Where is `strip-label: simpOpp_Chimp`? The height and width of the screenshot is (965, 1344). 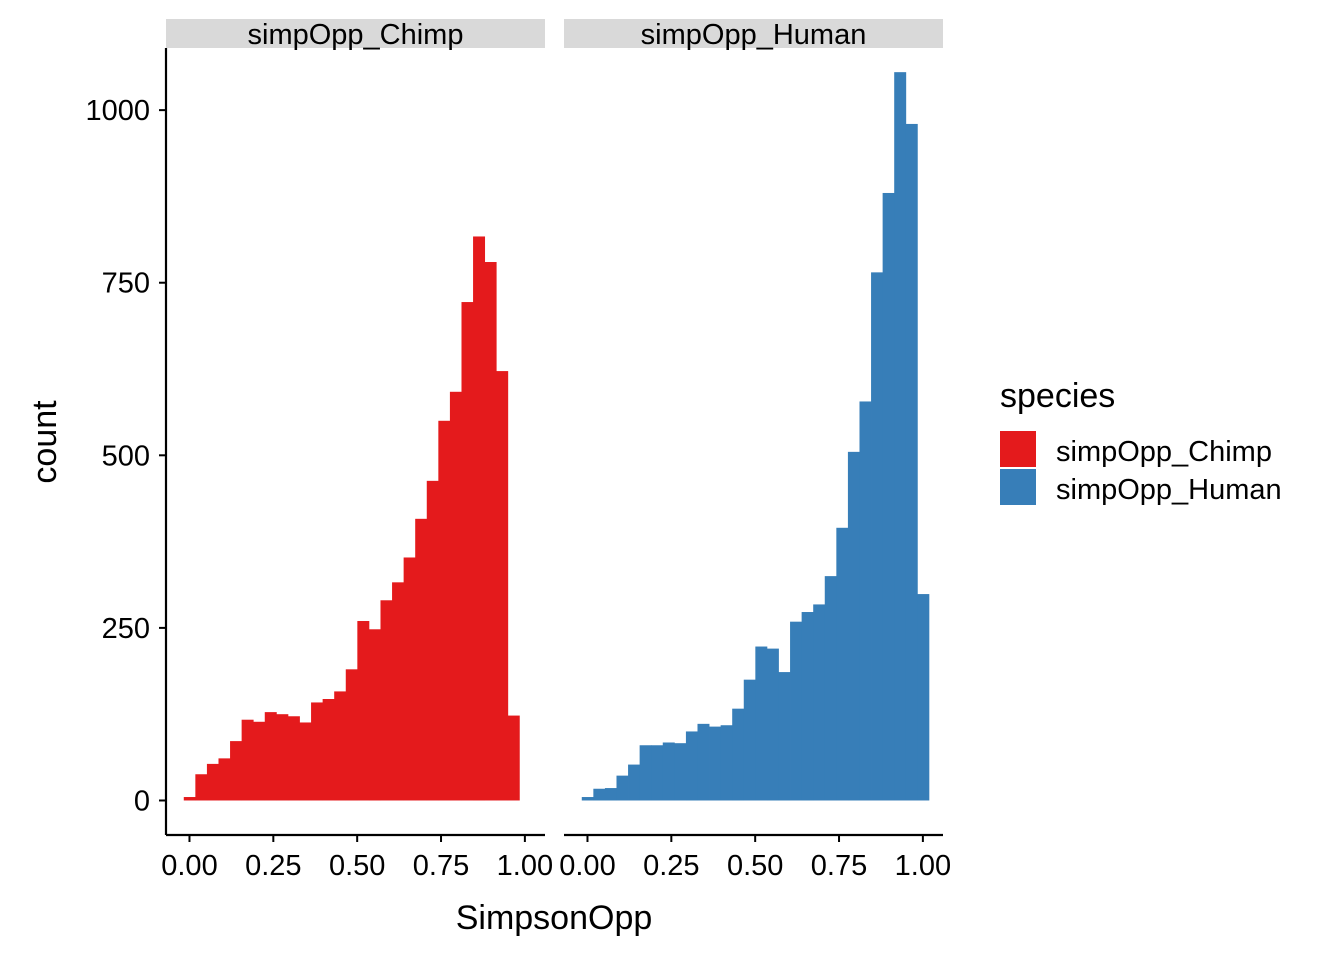
strip-label: simpOpp_Chimp is located at coordinates (356, 35).